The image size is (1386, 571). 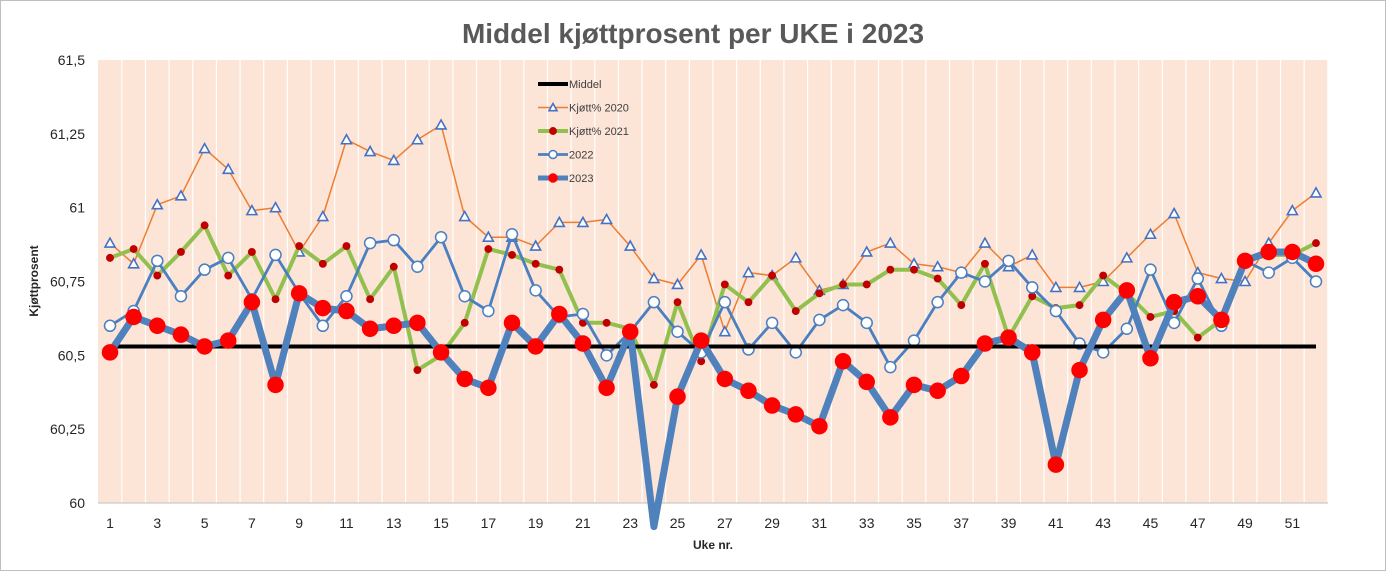 What do you see at coordinates (713, 545) in the screenshot?
I see `x-axis-label: Uke nr.` at bounding box center [713, 545].